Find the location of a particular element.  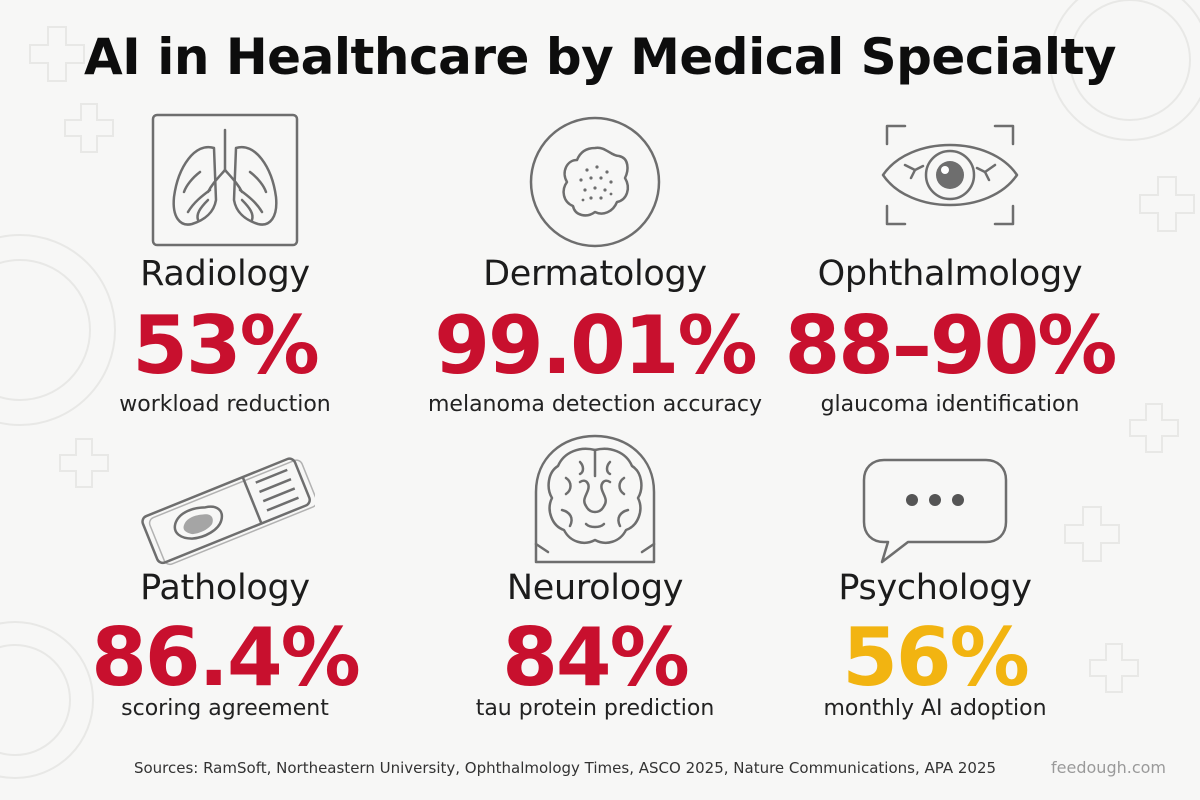

page-title: AI in Healthcare by Medical Specialty is located at coordinates (600, 57).